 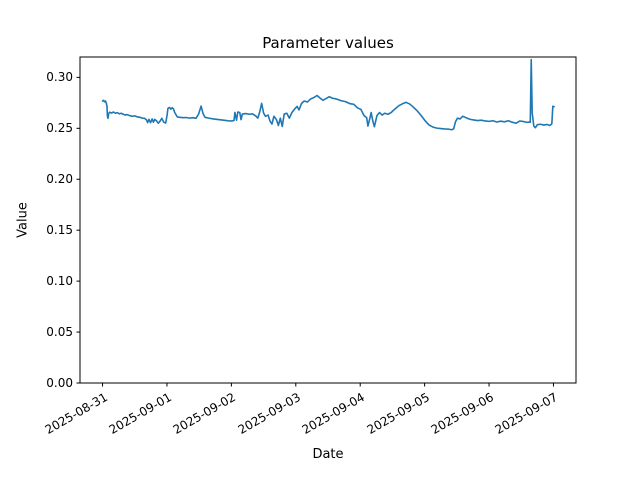 What do you see at coordinates (328, 43) in the screenshot?
I see `chart-title: Parameter values` at bounding box center [328, 43].